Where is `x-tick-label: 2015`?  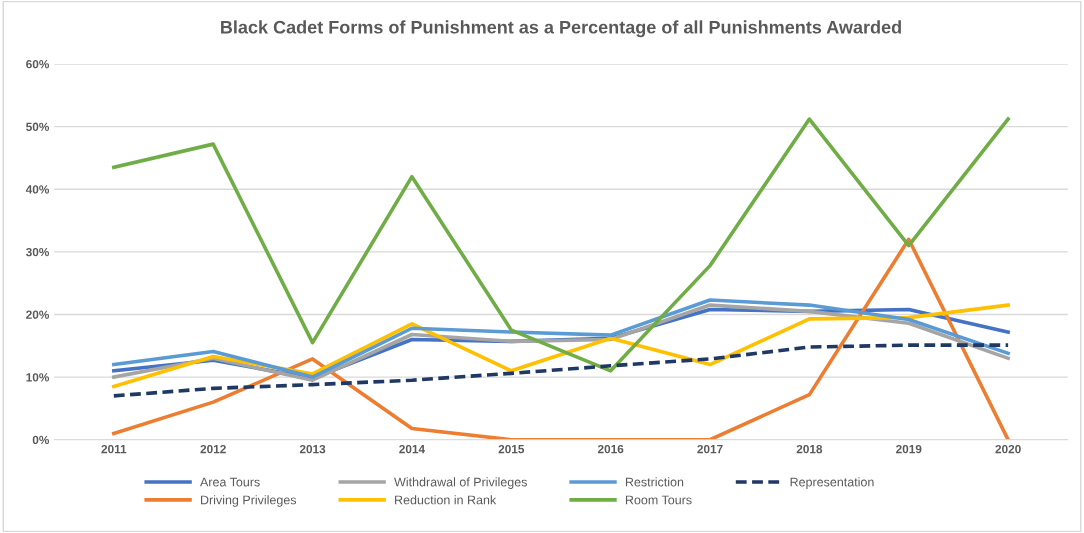
x-tick-label: 2015 is located at coordinates (511, 449).